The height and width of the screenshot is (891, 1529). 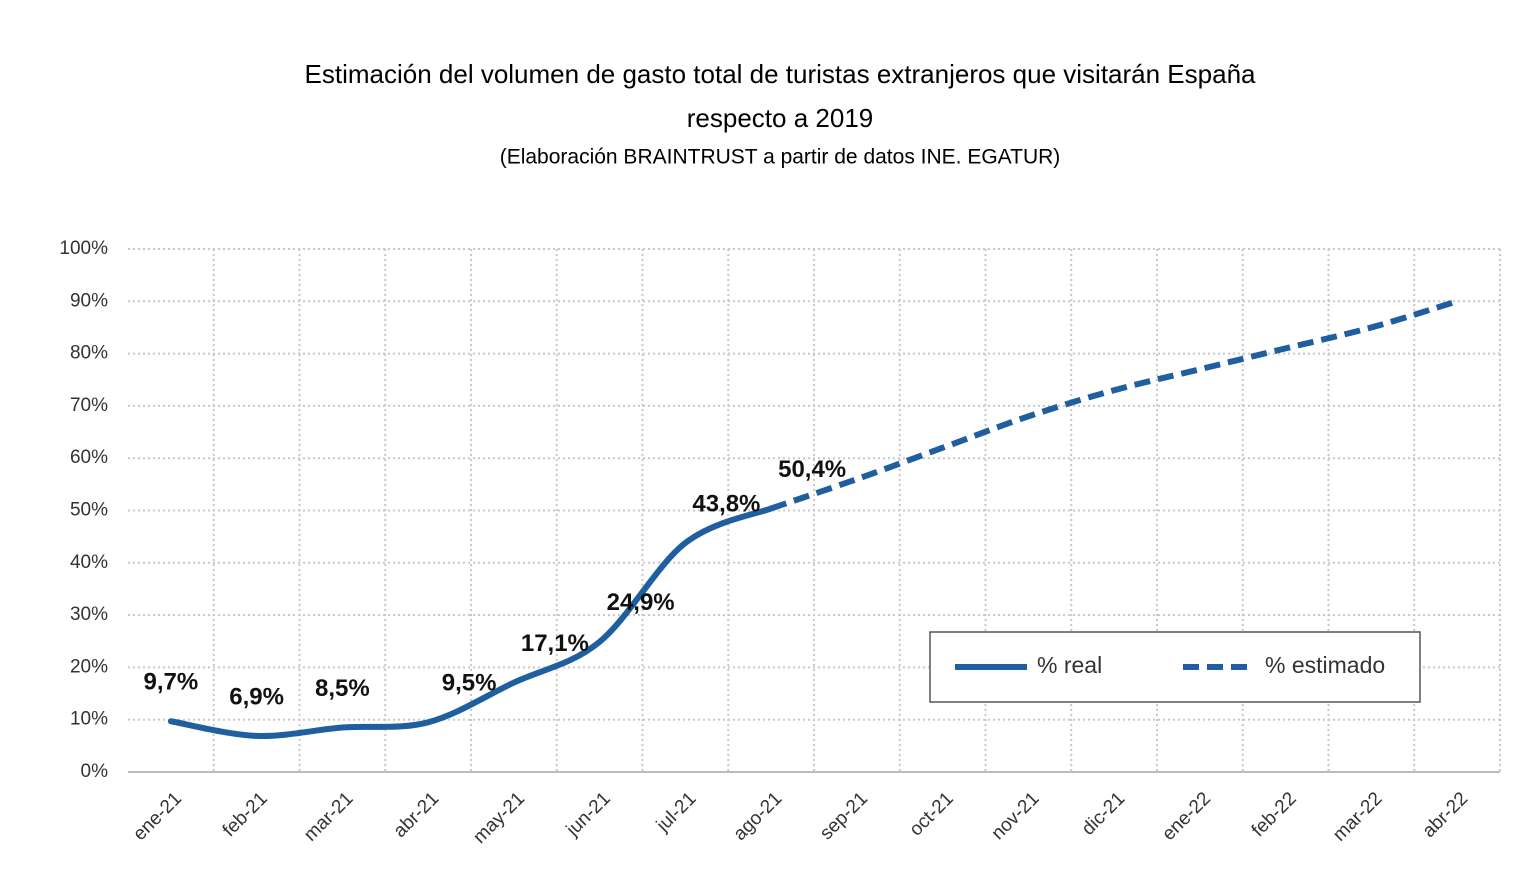 I want to click on y-tick-label: 40%, so click(x=89, y=562).